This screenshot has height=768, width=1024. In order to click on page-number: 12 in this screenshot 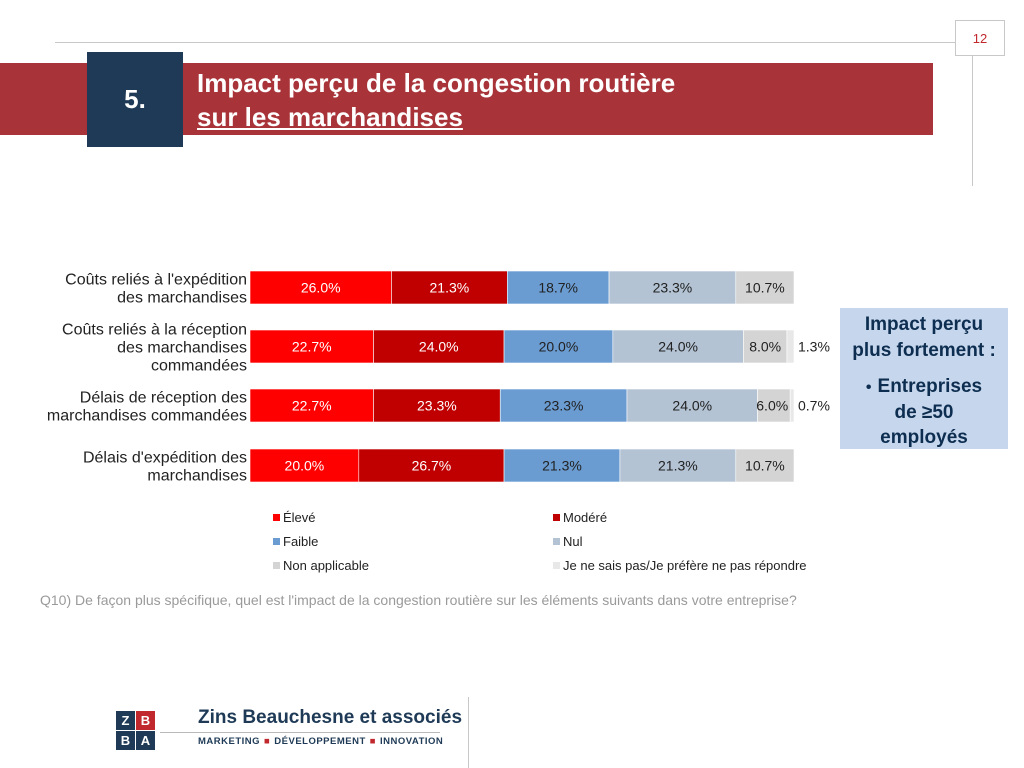, I will do `click(980, 38)`.